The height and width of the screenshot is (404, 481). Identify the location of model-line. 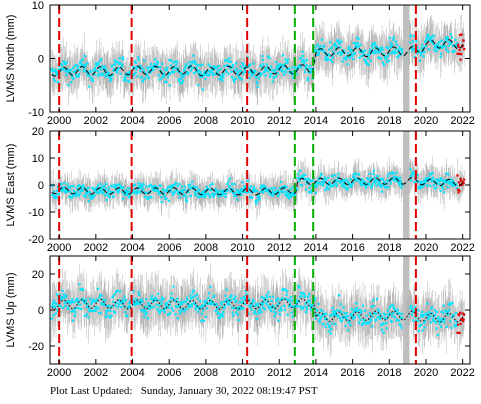
(258, 58).